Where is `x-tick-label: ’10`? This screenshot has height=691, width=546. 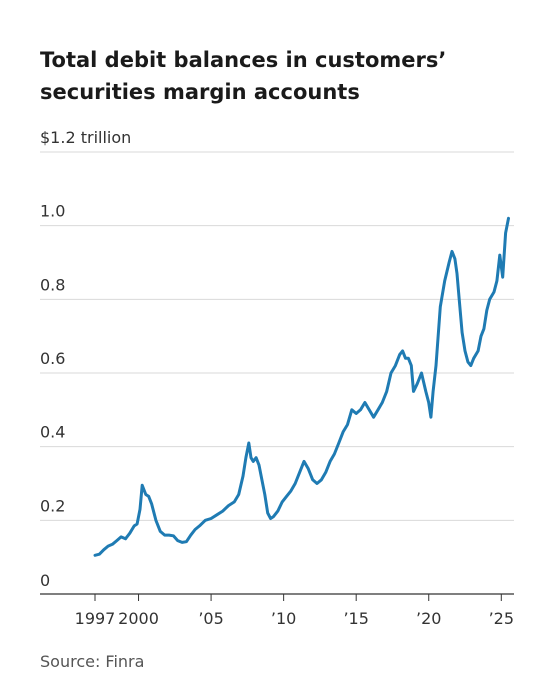 x-tick-label: ’10 is located at coordinates (283, 618).